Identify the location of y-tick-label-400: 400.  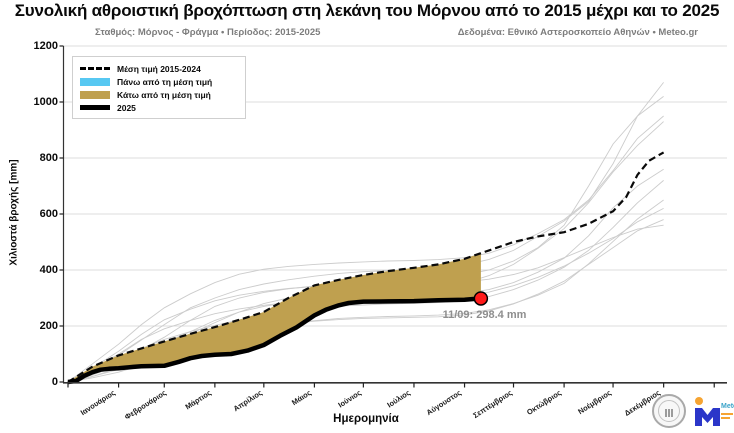
(48, 269).